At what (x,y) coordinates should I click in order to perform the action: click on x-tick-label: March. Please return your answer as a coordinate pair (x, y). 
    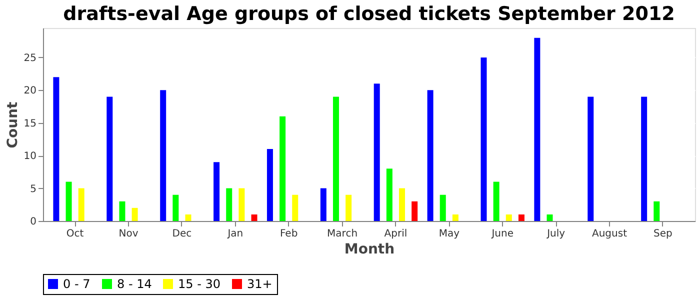
    Looking at the image, I should click on (342, 234).